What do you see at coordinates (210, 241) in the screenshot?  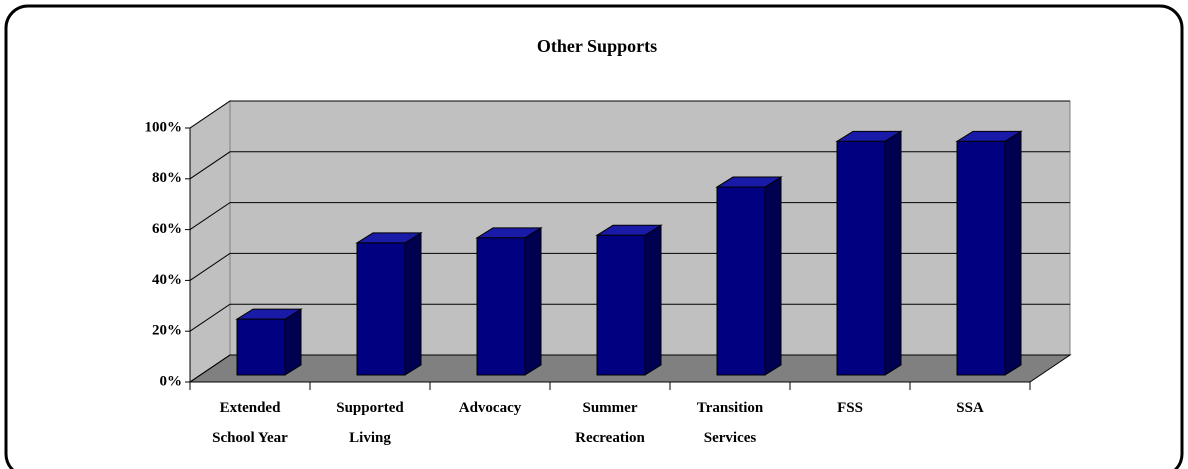 I see `side-wall` at bounding box center [210, 241].